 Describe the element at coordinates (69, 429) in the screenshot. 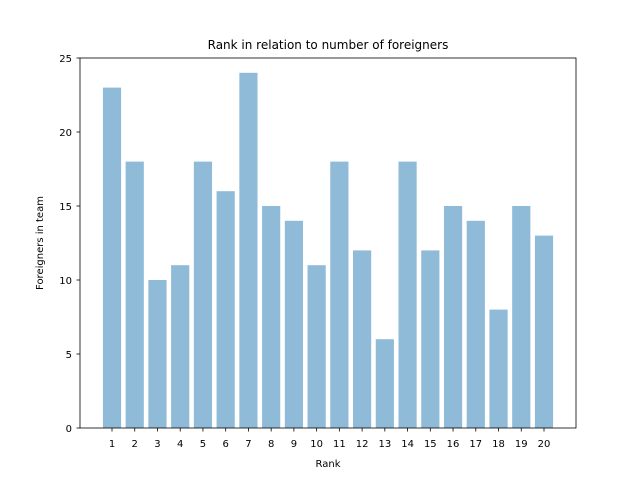

I see `y-tick-label: 0` at that location.